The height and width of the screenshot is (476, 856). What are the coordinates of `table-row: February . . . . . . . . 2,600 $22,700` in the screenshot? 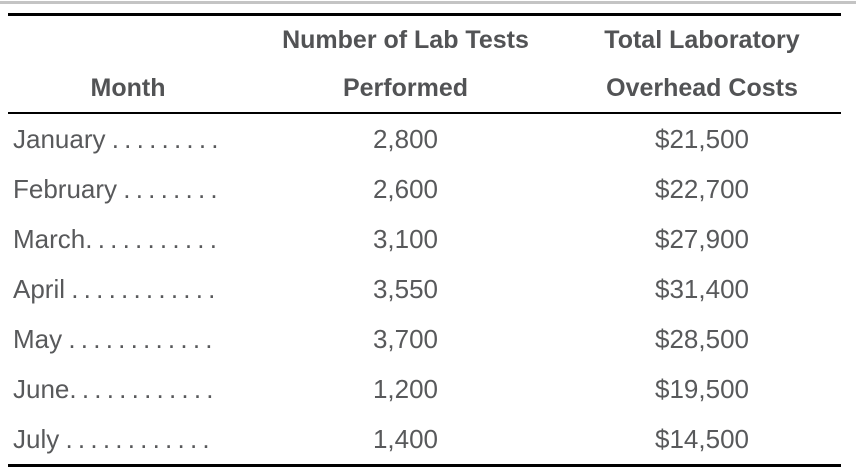 It's located at (424, 189).